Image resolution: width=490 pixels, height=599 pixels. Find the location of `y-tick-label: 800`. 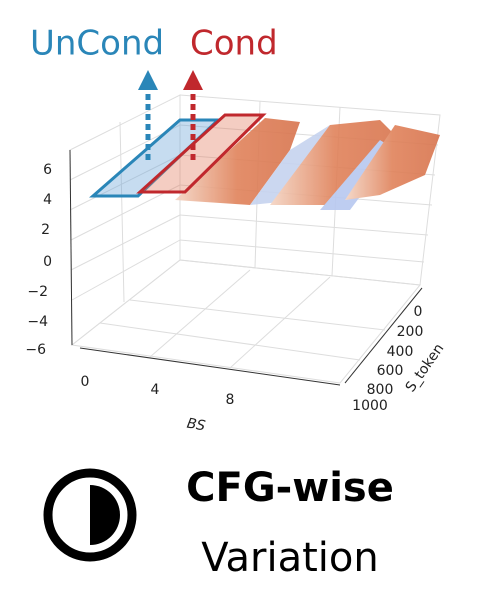

y-tick-label: 800 is located at coordinates (380, 390).